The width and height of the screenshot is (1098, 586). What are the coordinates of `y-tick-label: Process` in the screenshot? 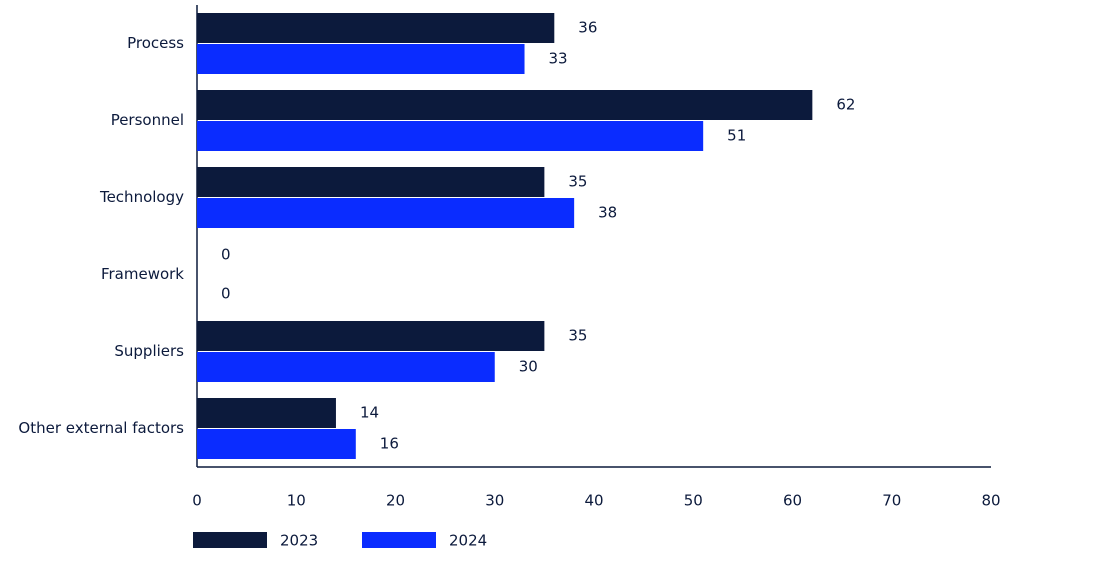 It's located at (155, 43).